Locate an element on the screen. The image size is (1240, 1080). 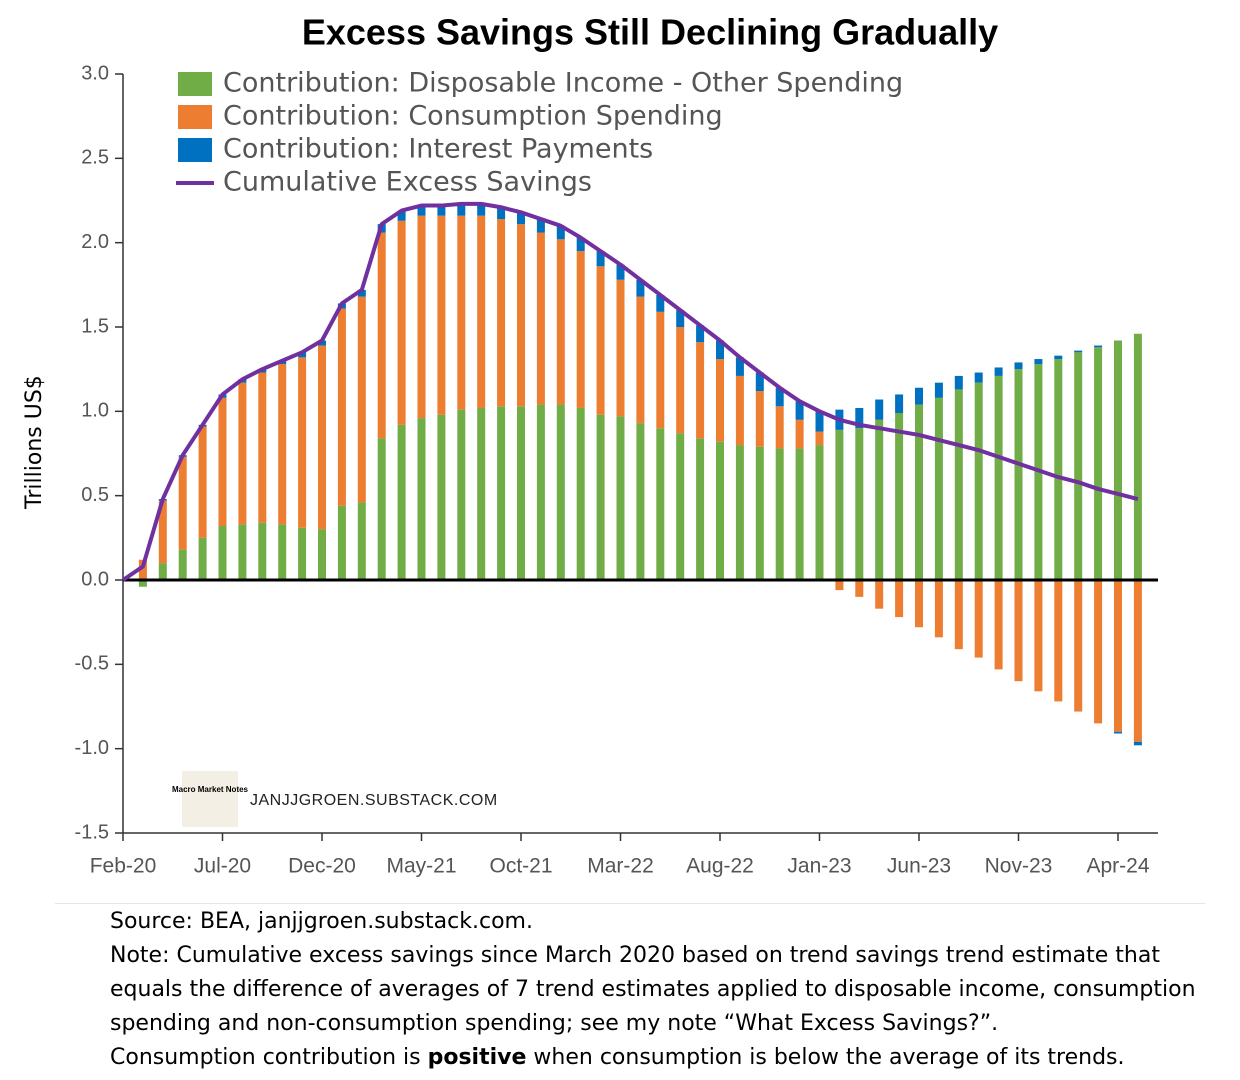
x-tick-label: Dec-20 is located at coordinates (322, 866).